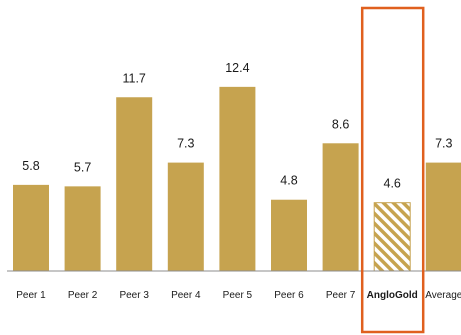 This screenshot has height=335, width=461. Describe the element at coordinates (288, 181) in the screenshot. I see `value-label-peer-6: 4.8` at that location.